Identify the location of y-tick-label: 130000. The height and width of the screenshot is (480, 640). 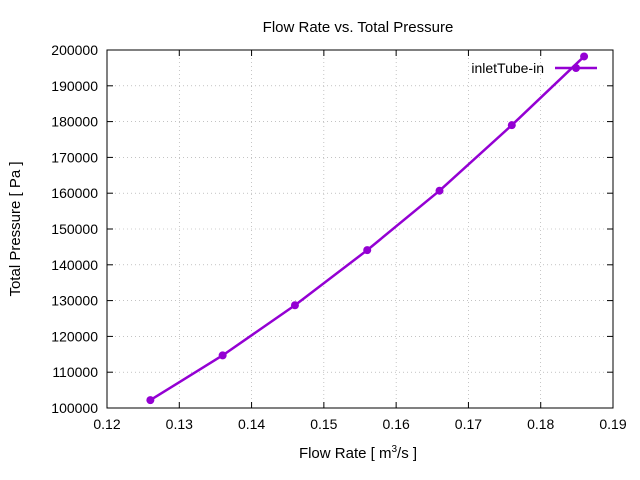
(74, 301).